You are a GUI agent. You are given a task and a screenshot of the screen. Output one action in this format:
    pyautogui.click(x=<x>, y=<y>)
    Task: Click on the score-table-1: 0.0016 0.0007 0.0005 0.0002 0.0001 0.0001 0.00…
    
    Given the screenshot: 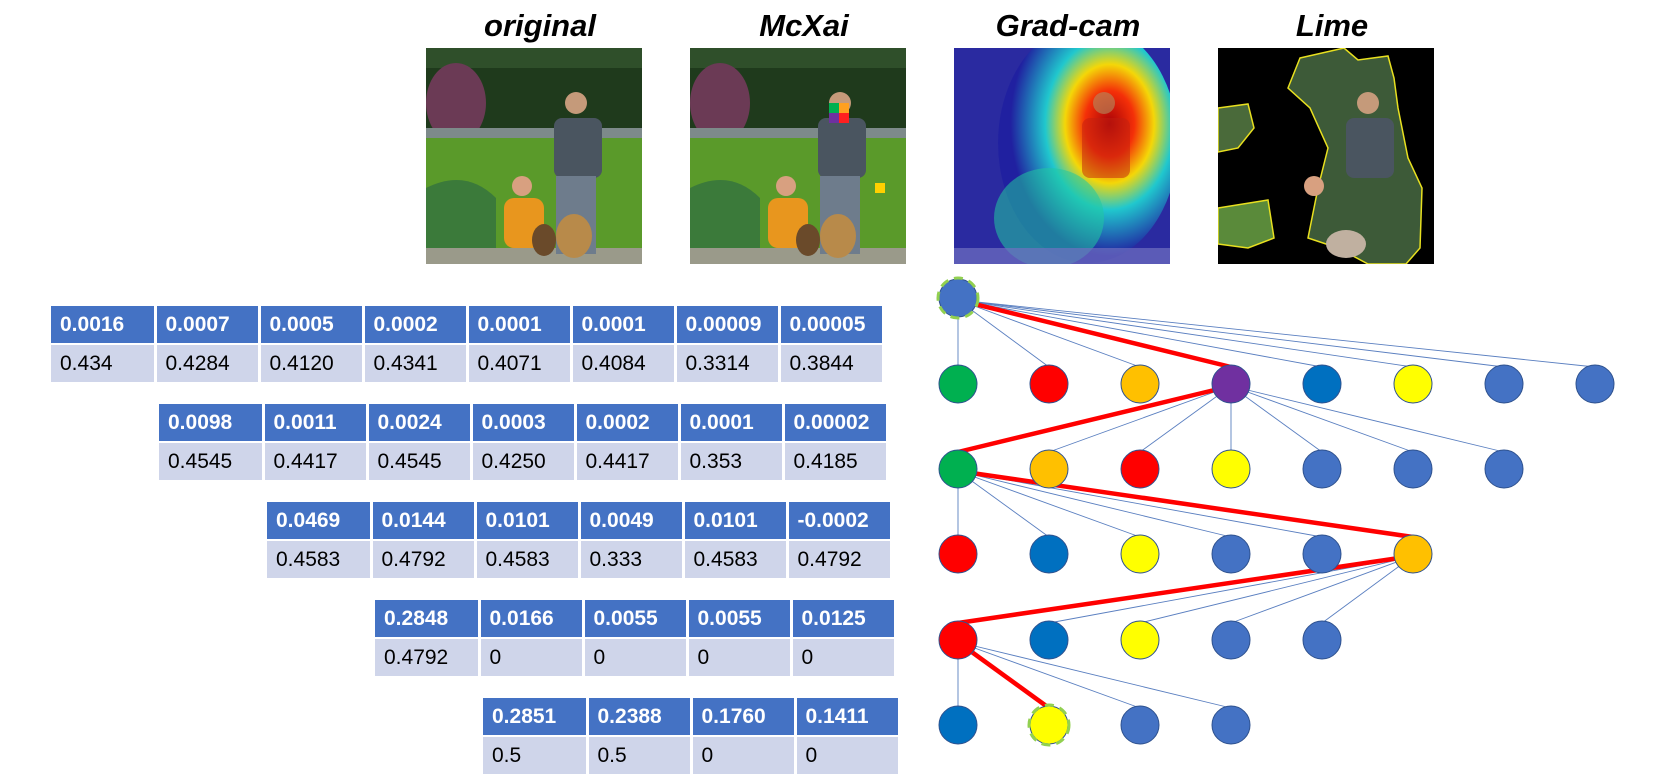 What is the action you would take?
    pyautogui.click(x=468, y=344)
    